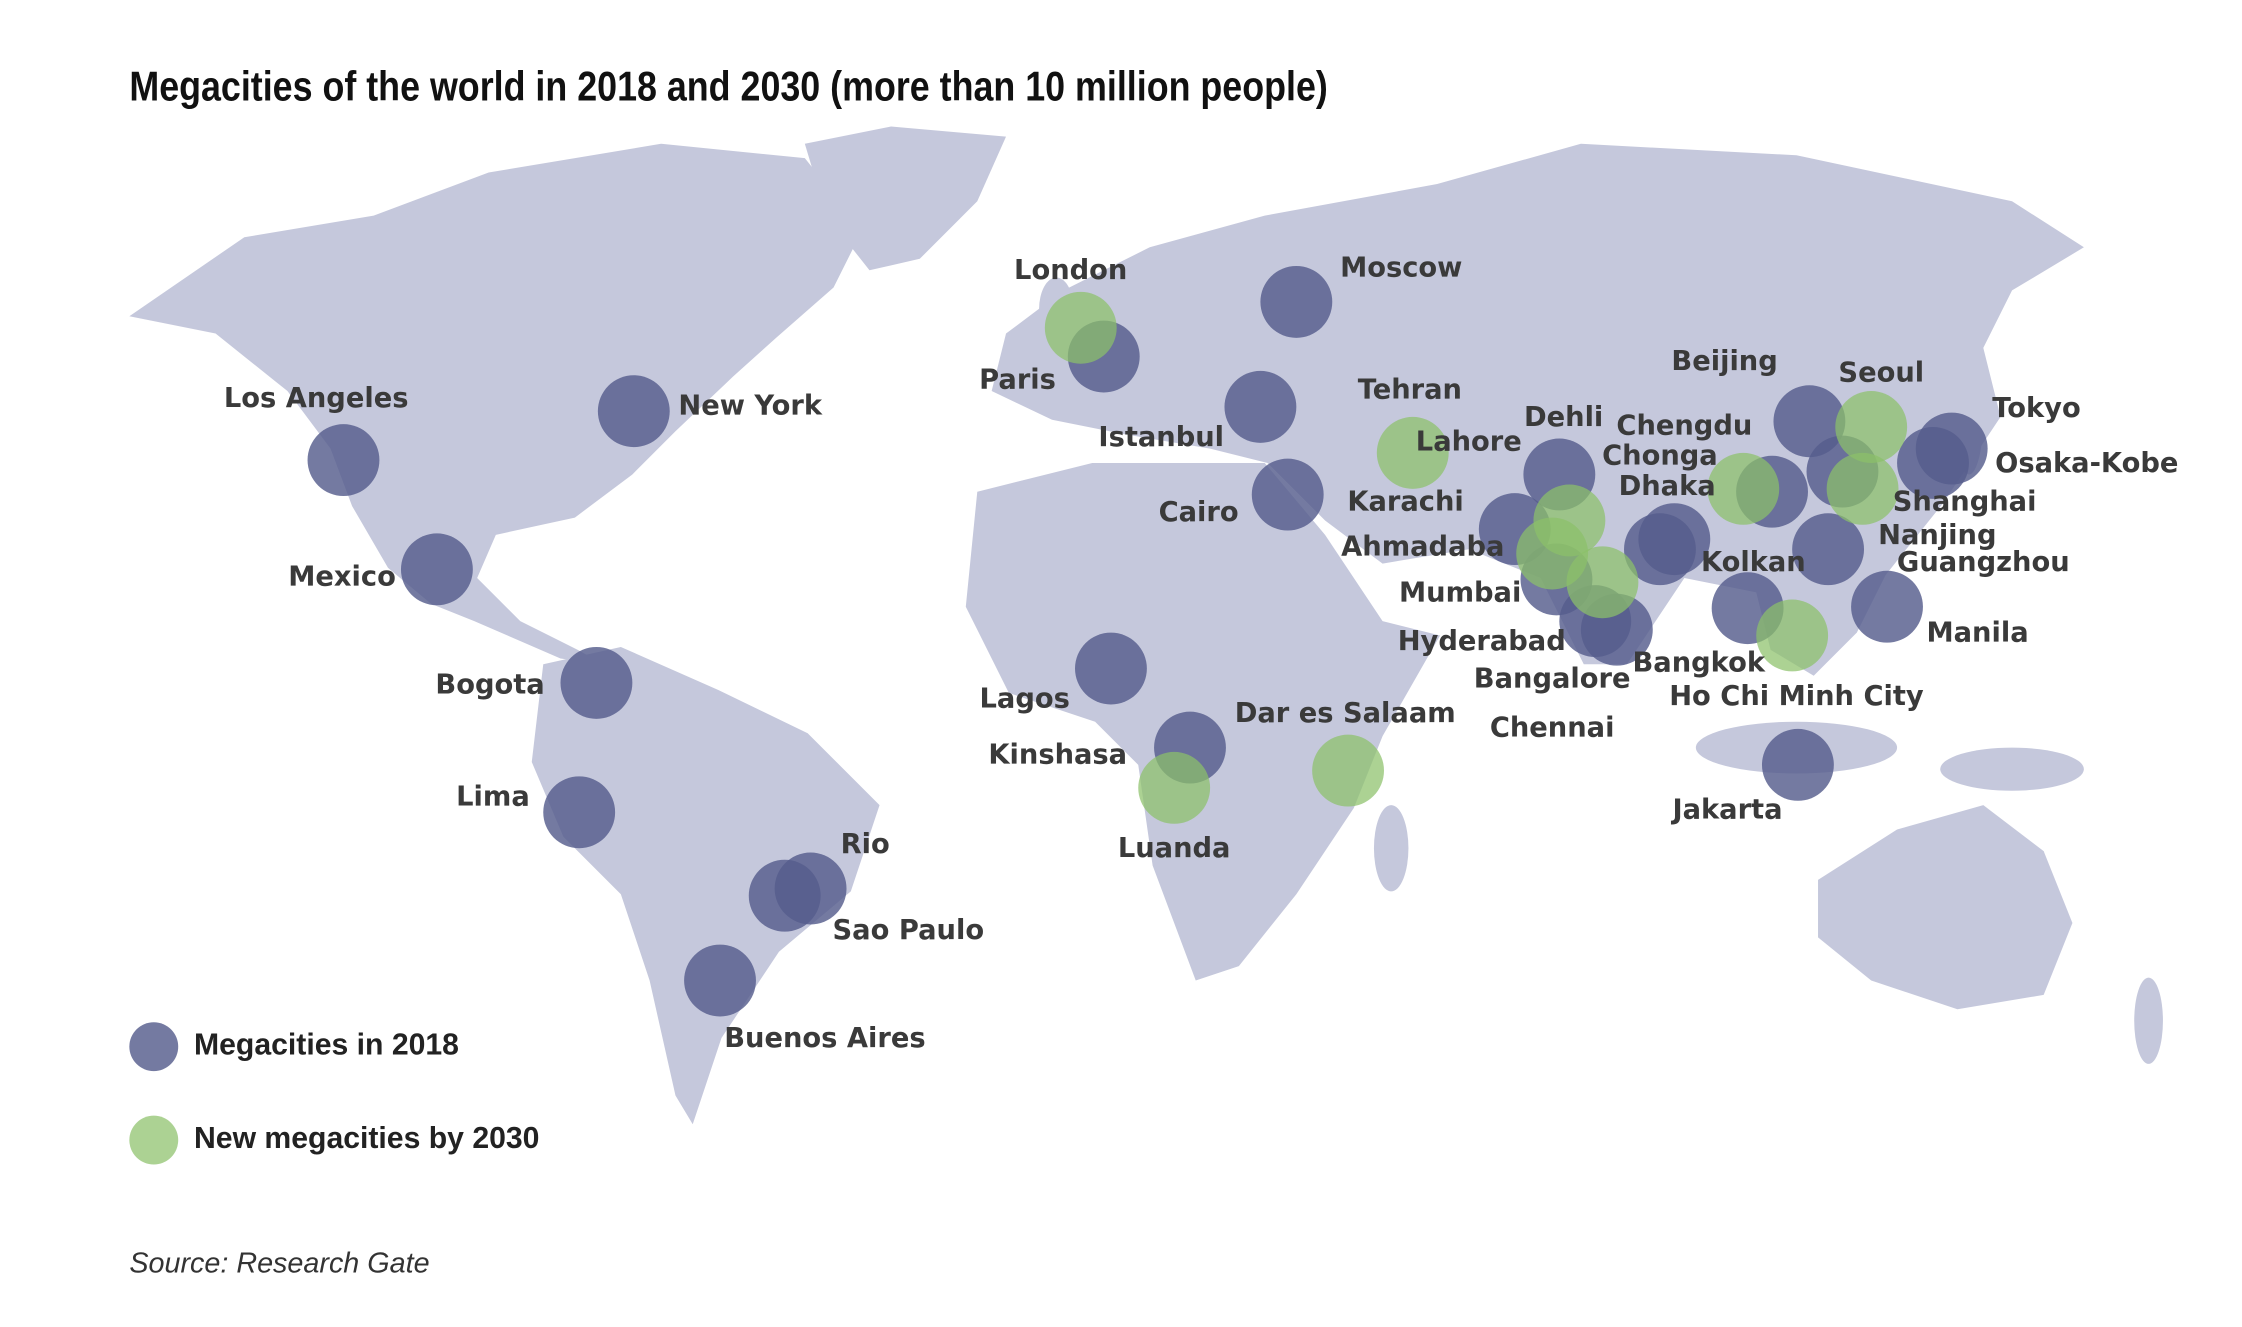 The image size is (2242, 1327). What do you see at coordinates (1422, 546) in the screenshot?
I see `city-label: Ahmadaba` at bounding box center [1422, 546].